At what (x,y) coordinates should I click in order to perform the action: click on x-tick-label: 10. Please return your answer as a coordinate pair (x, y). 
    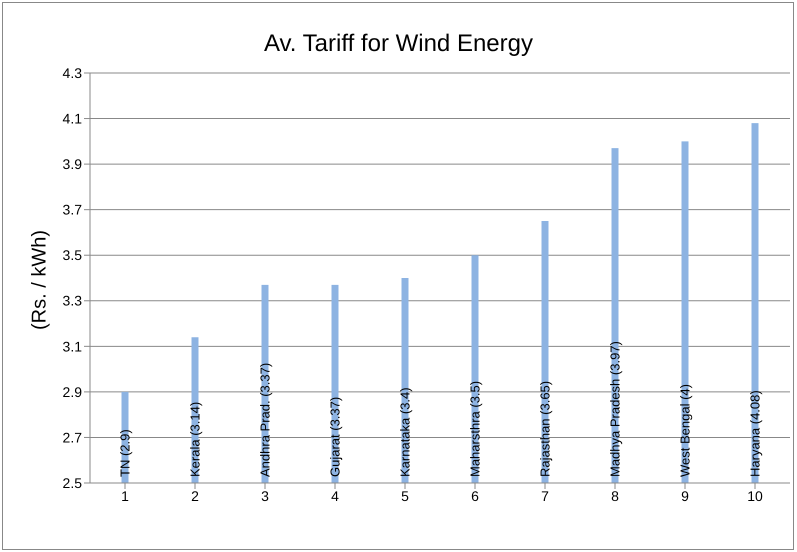
    Looking at the image, I should click on (755, 496).